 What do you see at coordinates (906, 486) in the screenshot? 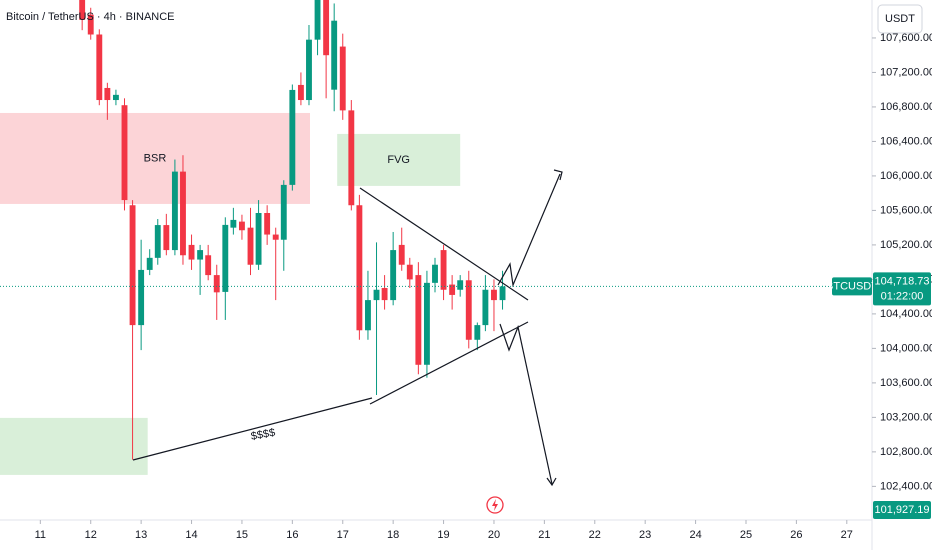
I see `y-tick-label: 102,400.00` at bounding box center [906, 486].